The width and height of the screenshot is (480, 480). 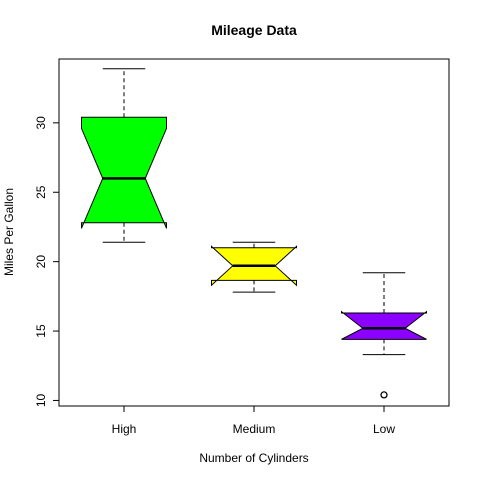 I want to click on y-axis-title: Miles Per Gallon, so click(x=9, y=232).